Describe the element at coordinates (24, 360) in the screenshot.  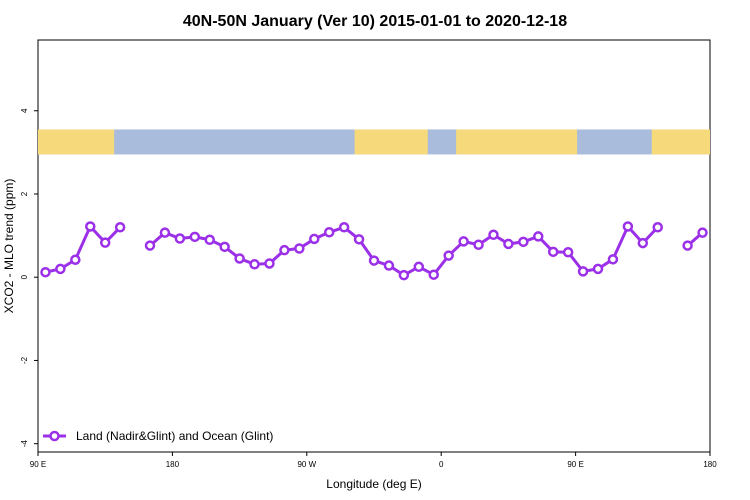
I see `y-tick-label: -2` at that location.